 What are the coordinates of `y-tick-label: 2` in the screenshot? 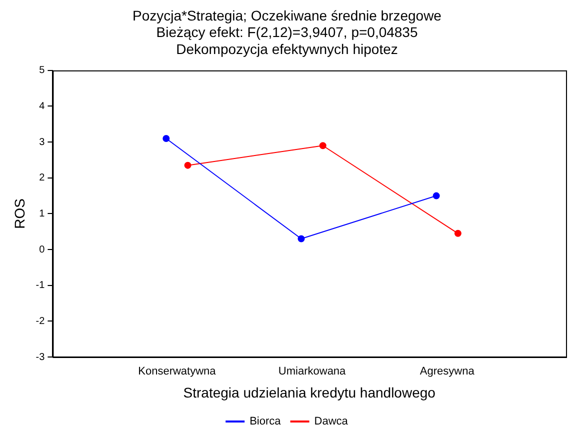 It's located at (42, 178).